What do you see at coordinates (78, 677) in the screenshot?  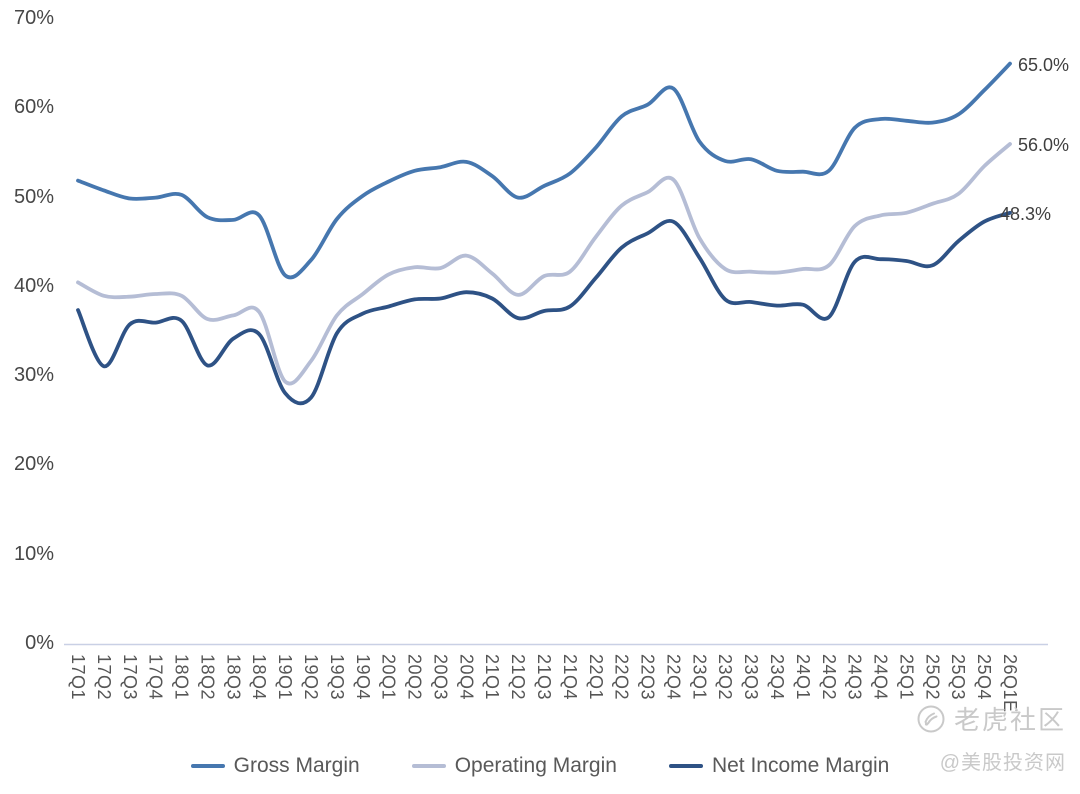 I see `x-tick-label: 17Q1` at bounding box center [78, 677].